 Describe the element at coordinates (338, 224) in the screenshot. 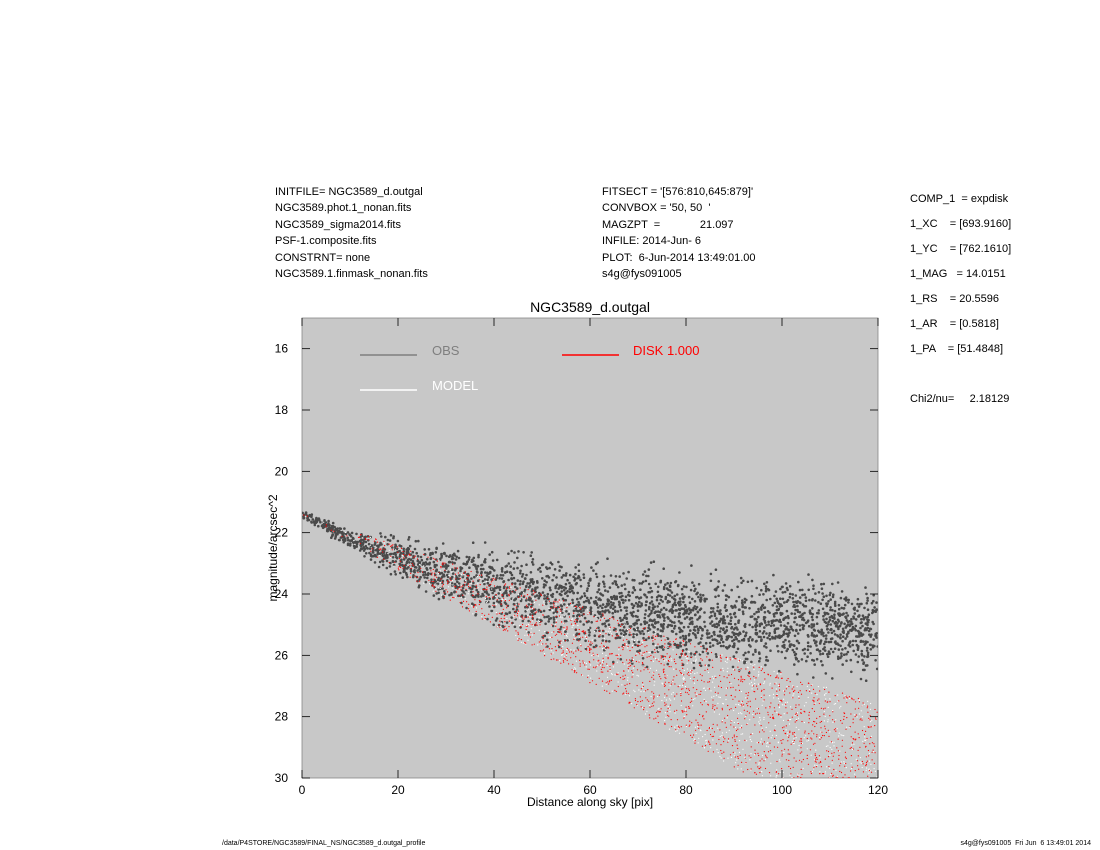

I see `header-left-line: NGC3589_sigma2014.fits` at that location.